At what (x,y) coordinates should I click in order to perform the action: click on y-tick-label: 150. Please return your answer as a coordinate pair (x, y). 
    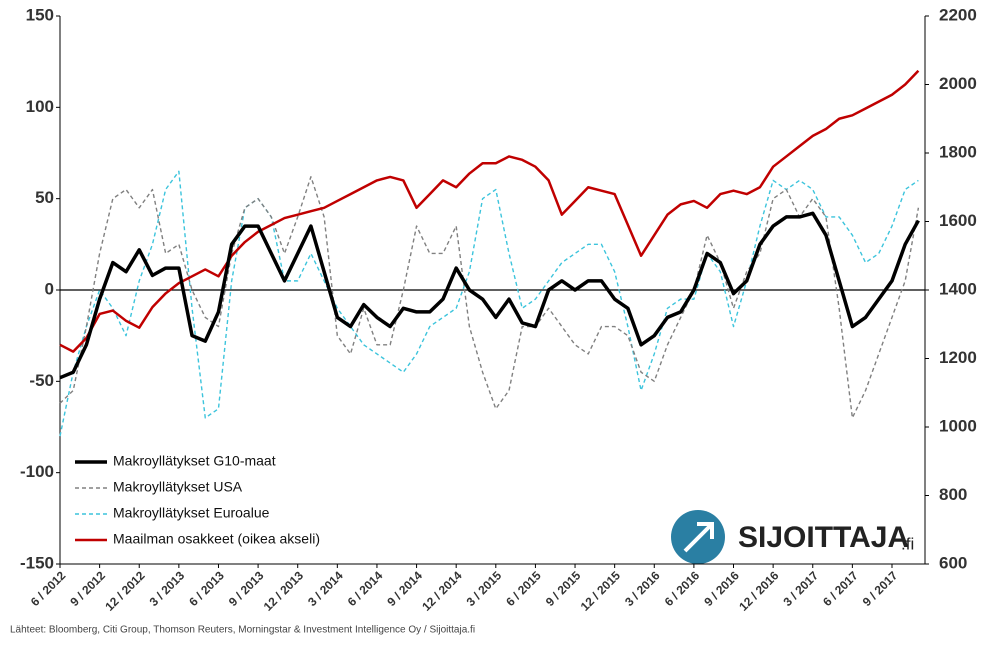
    Looking at the image, I should click on (40, 14).